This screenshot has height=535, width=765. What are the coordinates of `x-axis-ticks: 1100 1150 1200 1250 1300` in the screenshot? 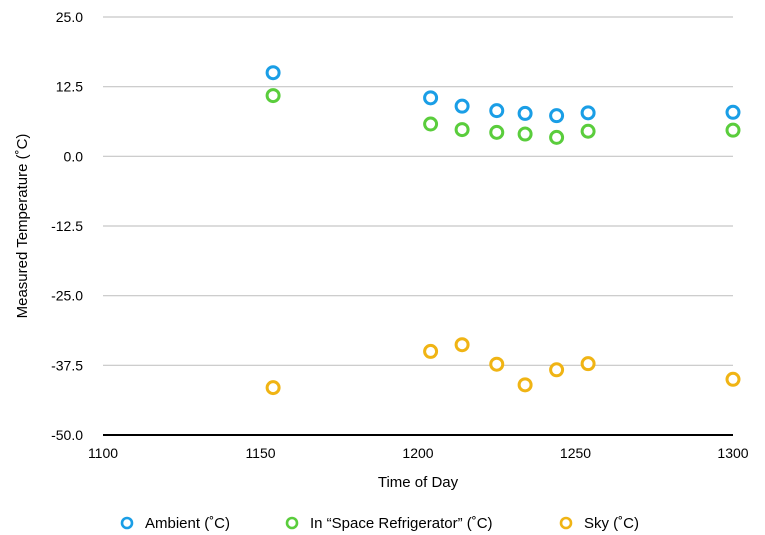 It's located at (418, 453).